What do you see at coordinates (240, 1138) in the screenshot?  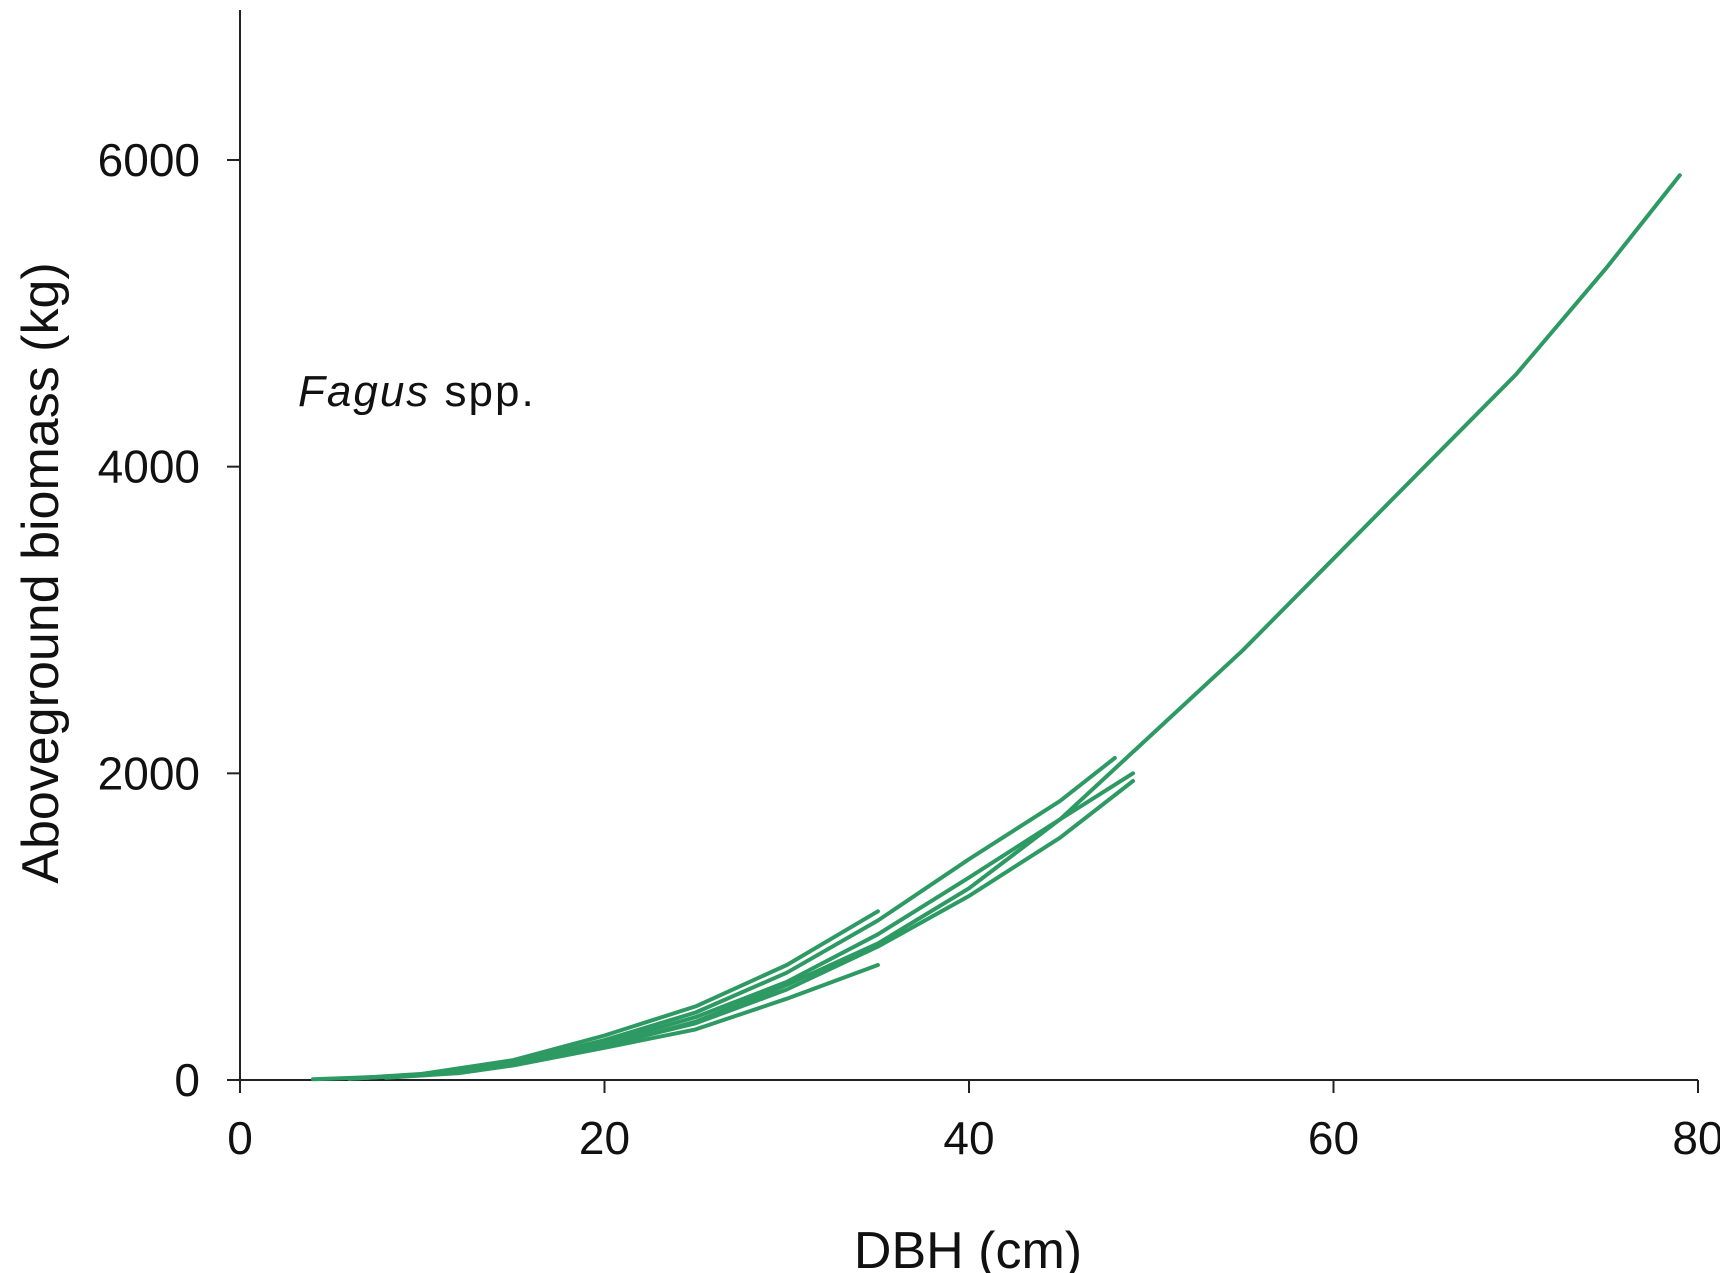 I see `x-tick-label: 0` at bounding box center [240, 1138].